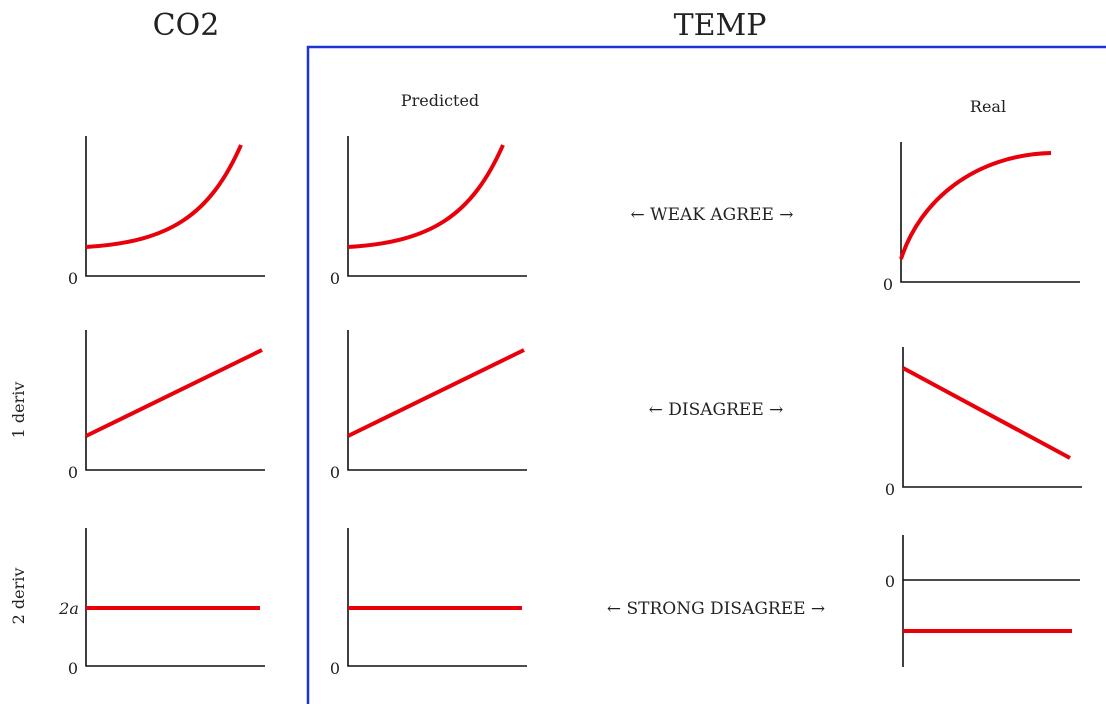 The image size is (1106, 704). I want to click on panel-co2-deriv2: 0 2a, so click(161, 603).